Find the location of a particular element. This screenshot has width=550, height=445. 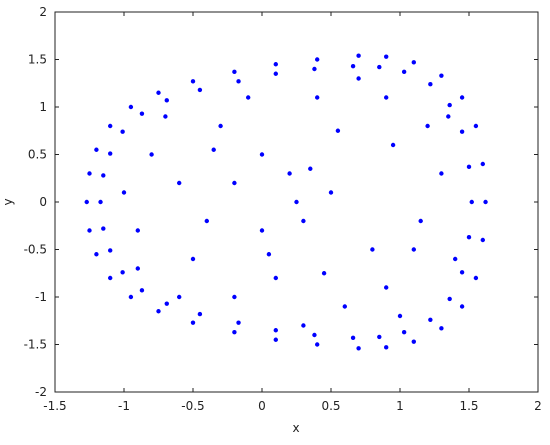

y-tick-label: 0 is located at coordinates (43, 202).